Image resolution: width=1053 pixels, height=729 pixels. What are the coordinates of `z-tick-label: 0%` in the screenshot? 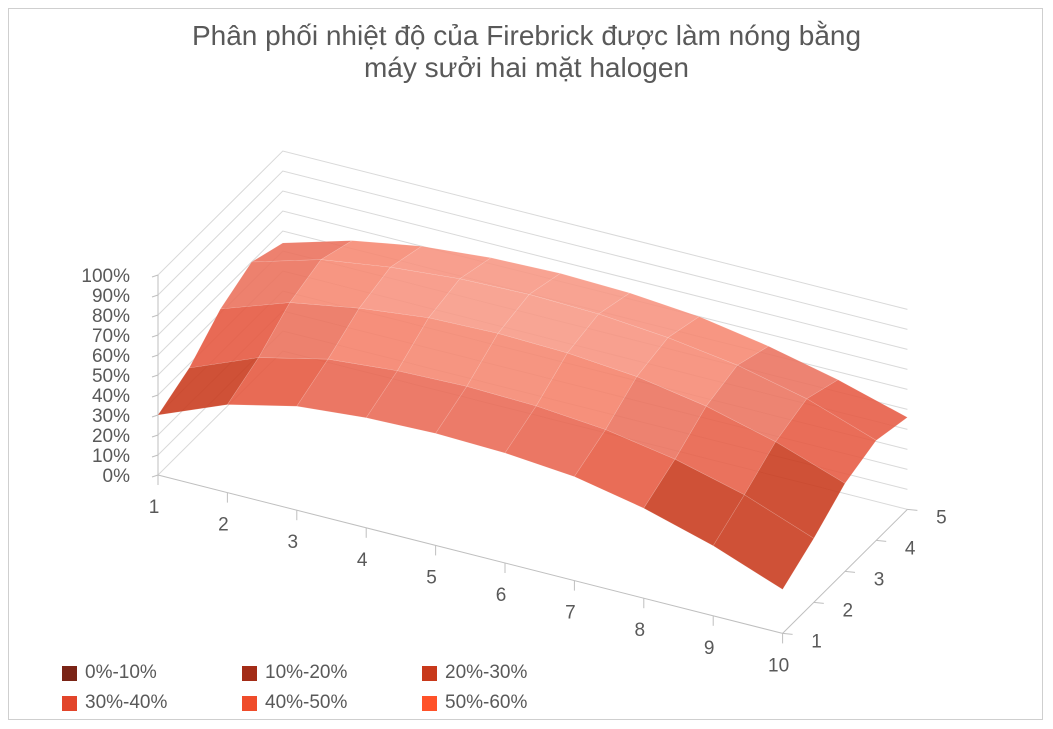 It's located at (117, 476).